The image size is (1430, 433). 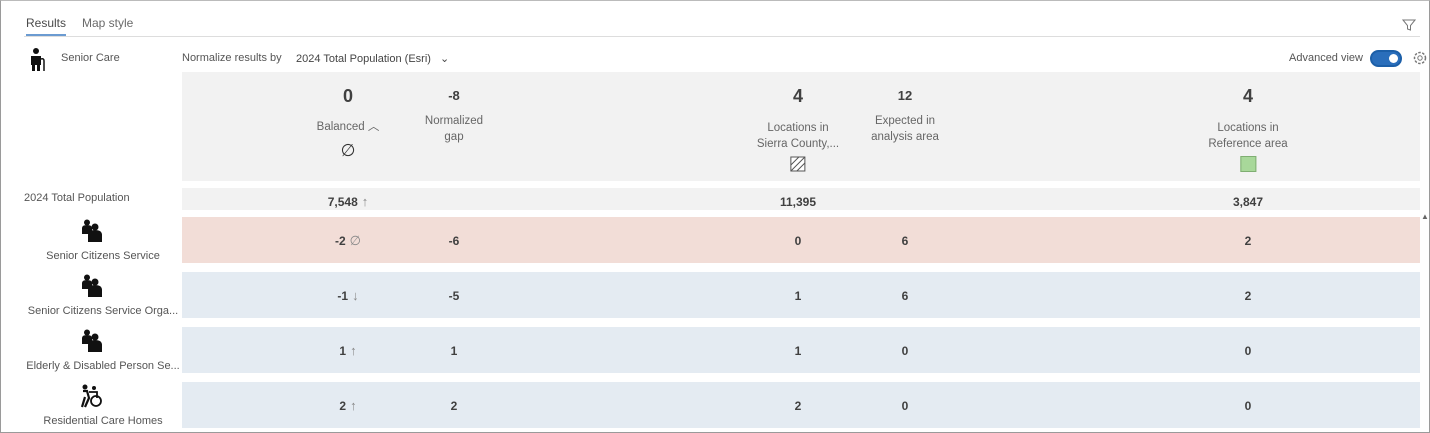 I want to click on indicator-icon: ∅, so click(x=355, y=240).